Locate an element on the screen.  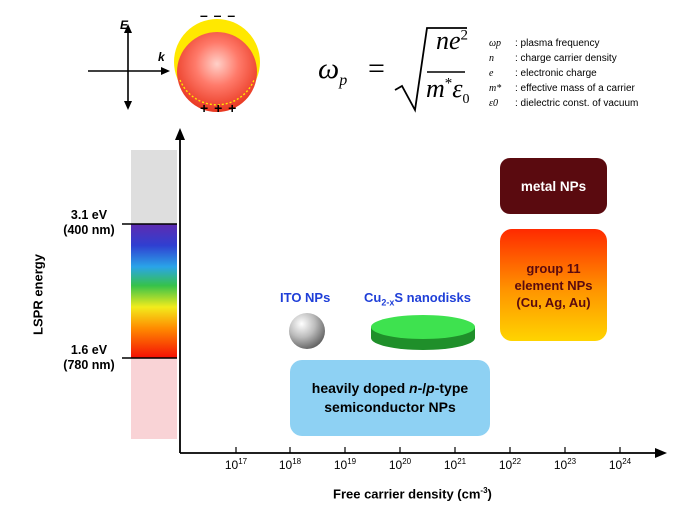
legend-row: e : electronic charge is located at coordinates (543, 73).